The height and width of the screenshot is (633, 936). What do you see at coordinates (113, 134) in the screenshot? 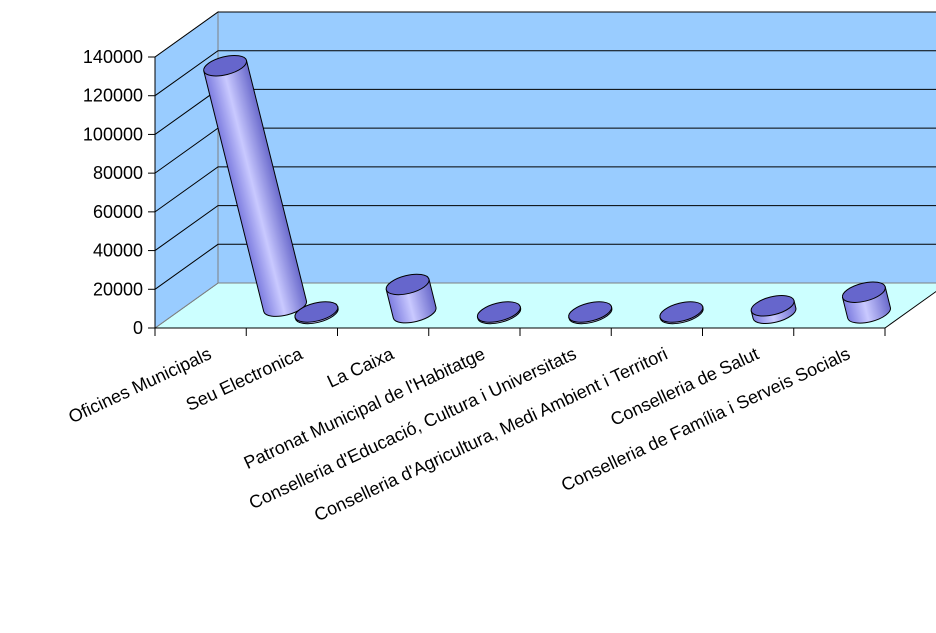
I see `y-tick-label: 100000` at bounding box center [113, 134].